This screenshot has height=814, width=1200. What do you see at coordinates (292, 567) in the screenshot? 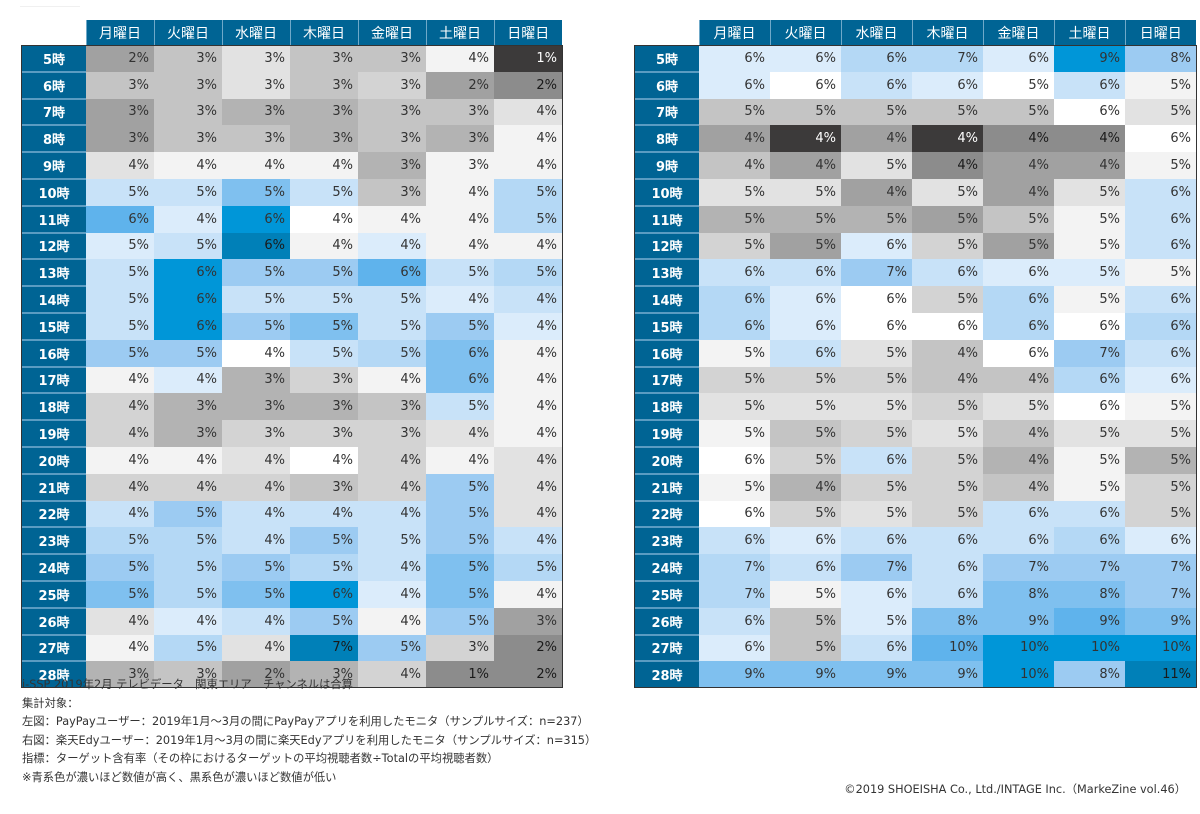
I see `table-row: 24時 5% 5% 5% 5% 4% 5% 5%` at bounding box center [292, 567].